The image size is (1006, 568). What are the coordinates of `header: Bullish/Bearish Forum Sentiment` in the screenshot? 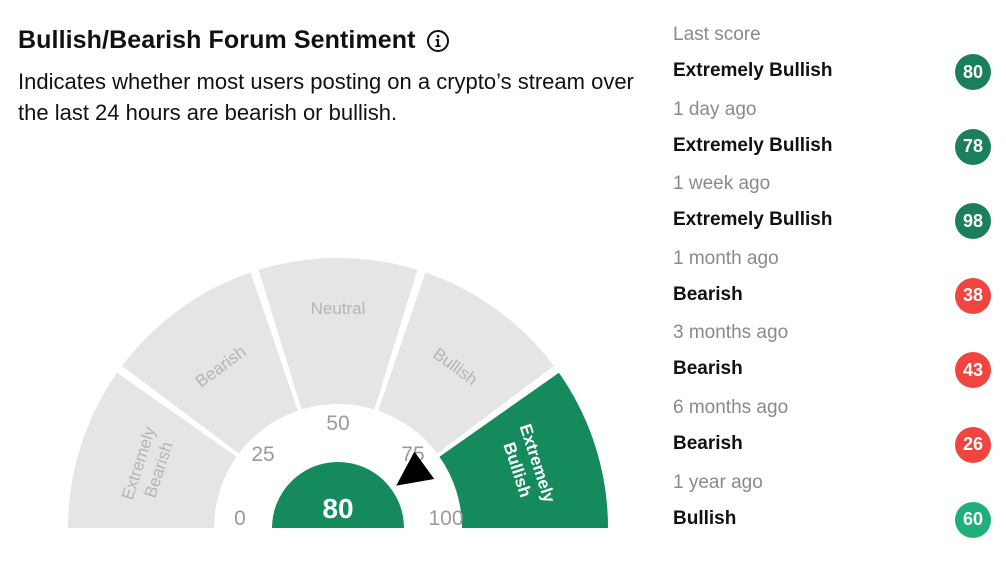 It's located at (234, 40).